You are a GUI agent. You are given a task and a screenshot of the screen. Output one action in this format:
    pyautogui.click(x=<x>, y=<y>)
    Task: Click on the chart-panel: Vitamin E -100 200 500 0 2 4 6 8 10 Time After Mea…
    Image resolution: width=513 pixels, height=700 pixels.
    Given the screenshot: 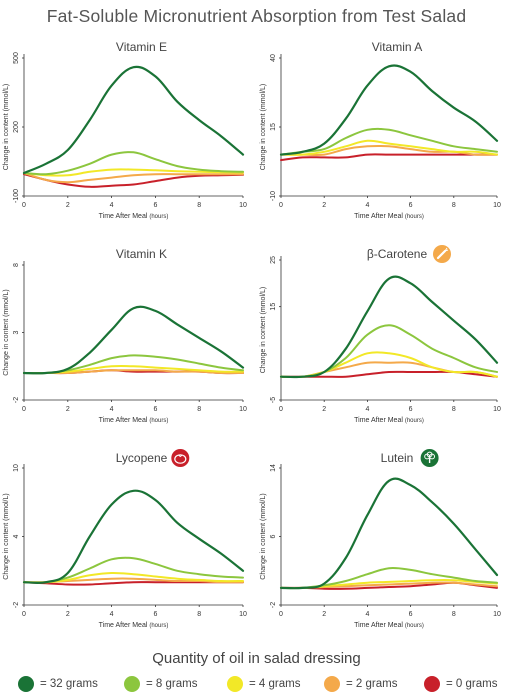 What is the action you would take?
    pyautogui.click(x=125, y=130)
    